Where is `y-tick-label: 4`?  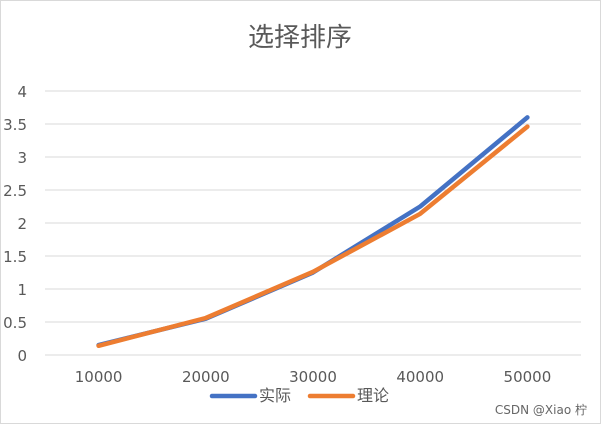 y-tick-label: 4 is located at coordinates (22, 92).